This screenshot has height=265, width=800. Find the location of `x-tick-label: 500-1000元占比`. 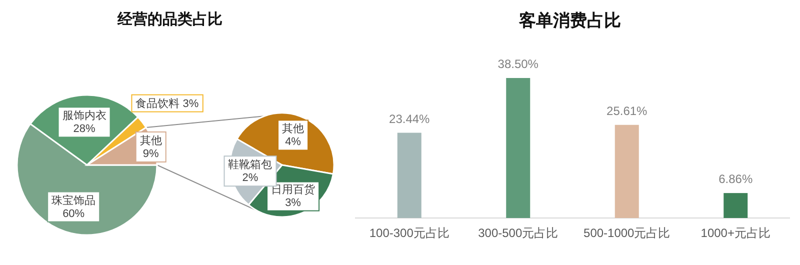

x-tick-label: 500-1000元占比 is located at coordinates (627, 233).